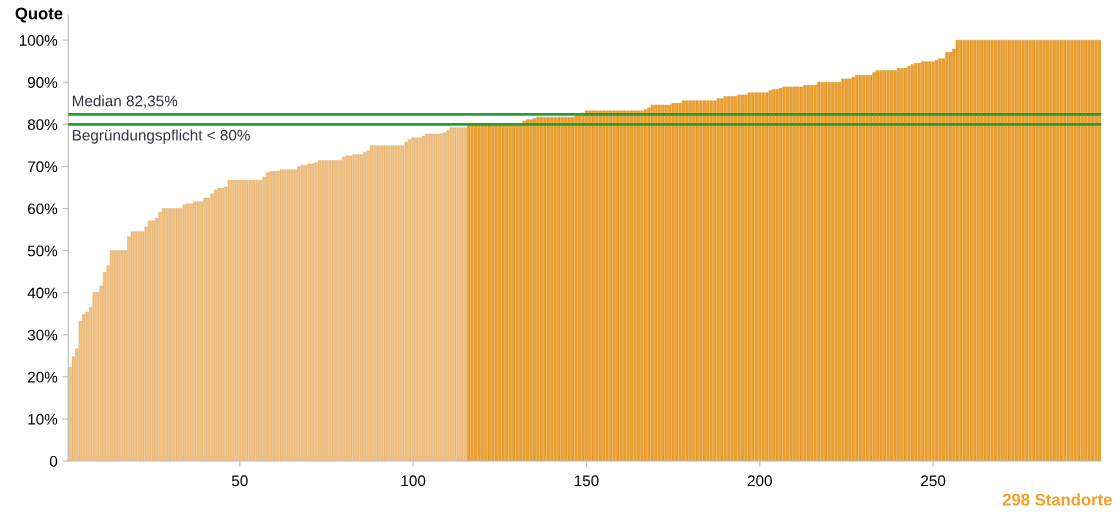 The height and width of the screenshot is (514, 1118). What do you see at coordinates (42, 293) in the screenshot?
I see `y-tick-label: 40%` at bounding box center [42, 293].